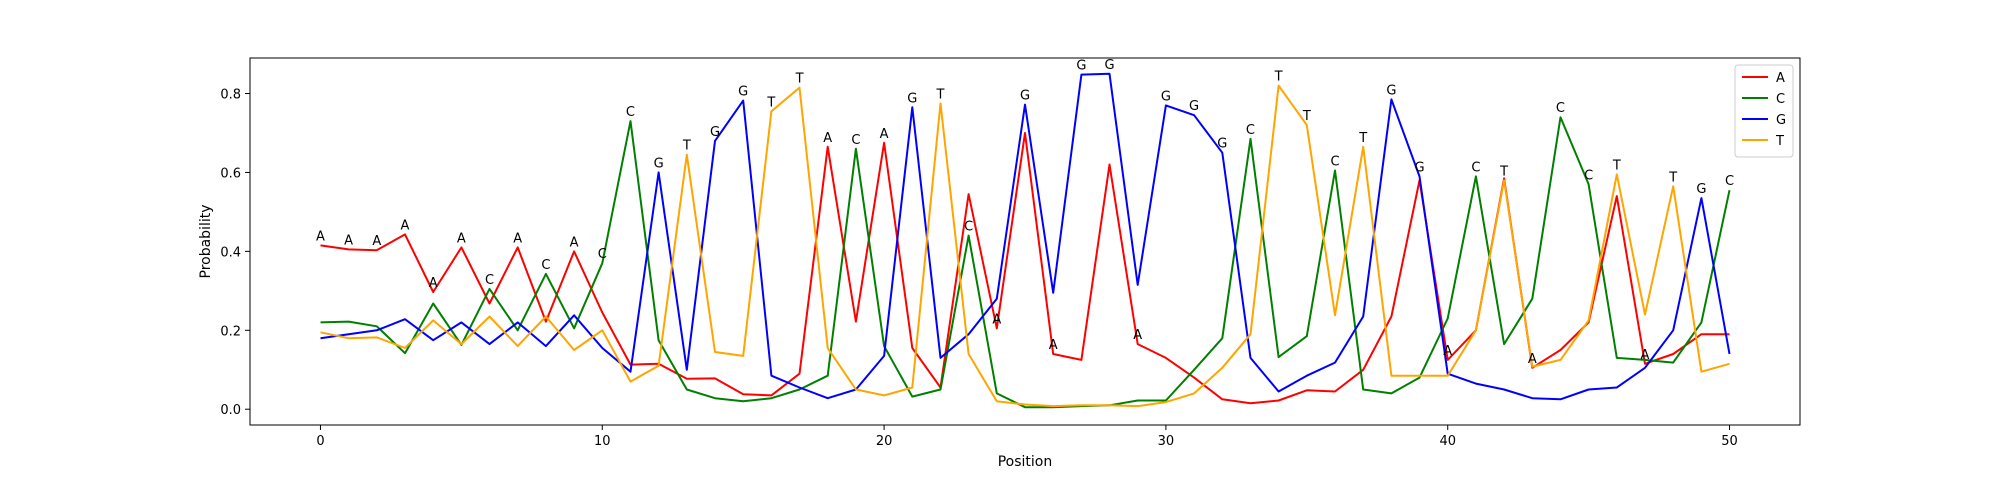 The height and width of the screenshot is (480, 2000). What do you see at coordinates (602, 441) in the screenshot?
I see `x-tick-label: 10` at bounding box center [602, 441].